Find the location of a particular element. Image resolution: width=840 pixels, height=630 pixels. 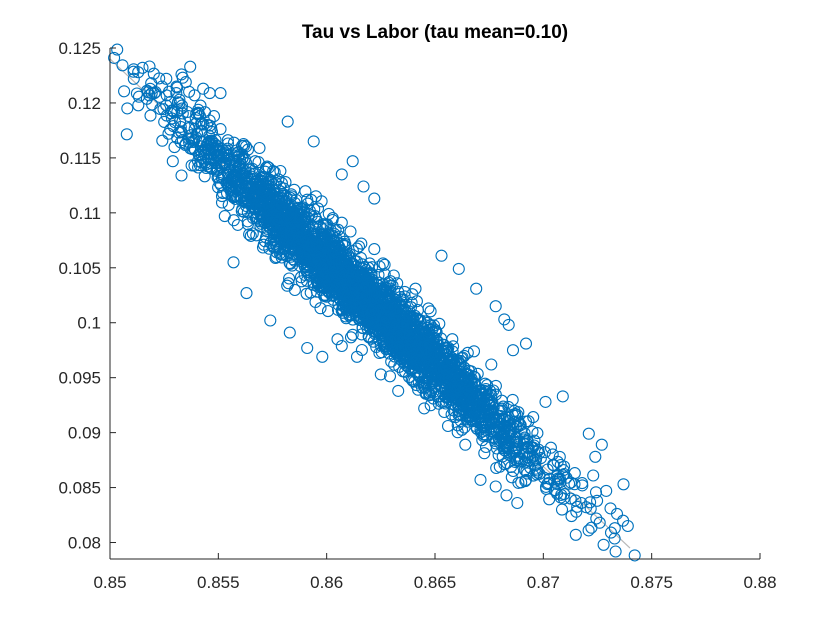

y-tick-label: 0.115 is located at coordinates (80, 158).